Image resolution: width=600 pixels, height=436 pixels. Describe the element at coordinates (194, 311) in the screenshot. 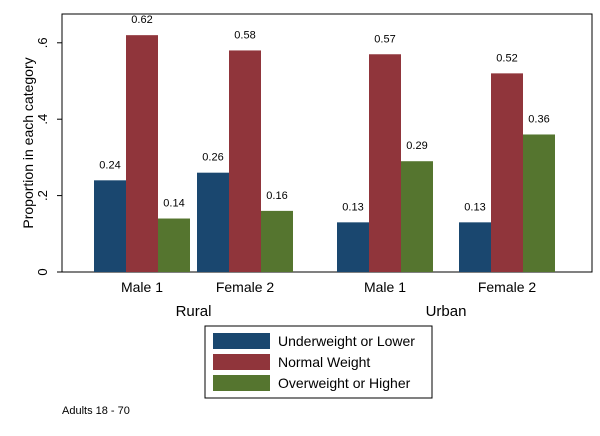

I see `group-label-0: Rural` at that location.